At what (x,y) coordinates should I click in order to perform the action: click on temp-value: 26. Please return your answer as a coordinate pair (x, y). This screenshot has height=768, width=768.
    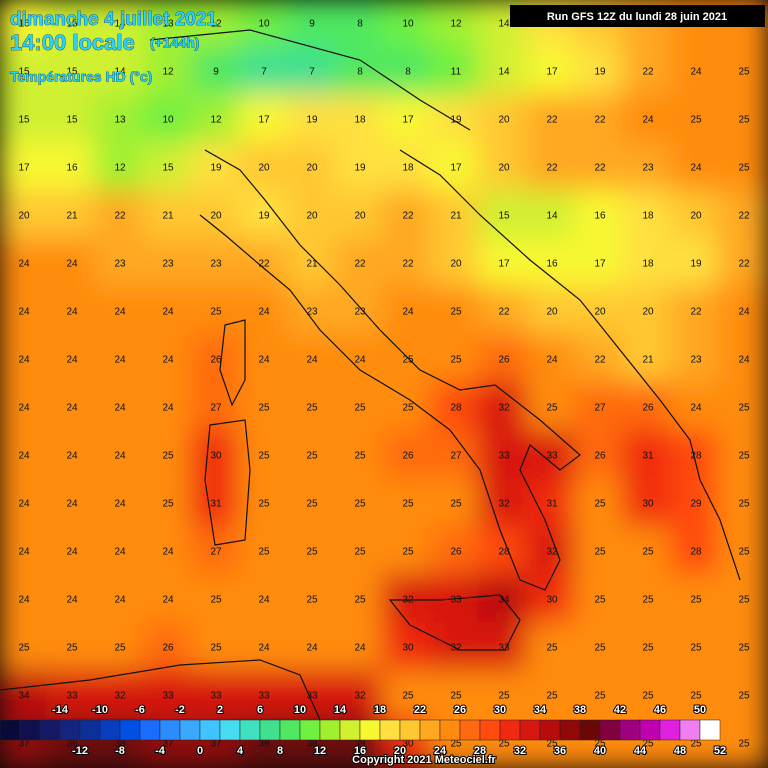
    Looking at the image, I should click on (456, 552).